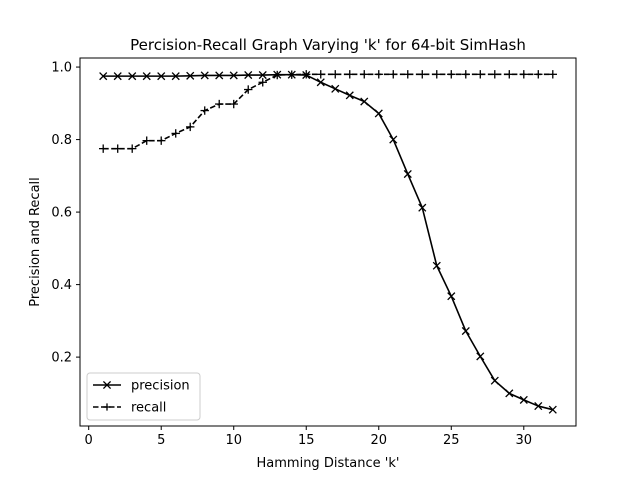  What do you see at coordinates (328, 463) in the screenshot?
I see `x-axis-title: Hamming Distance 'k'` at bounding box center [328, 463].